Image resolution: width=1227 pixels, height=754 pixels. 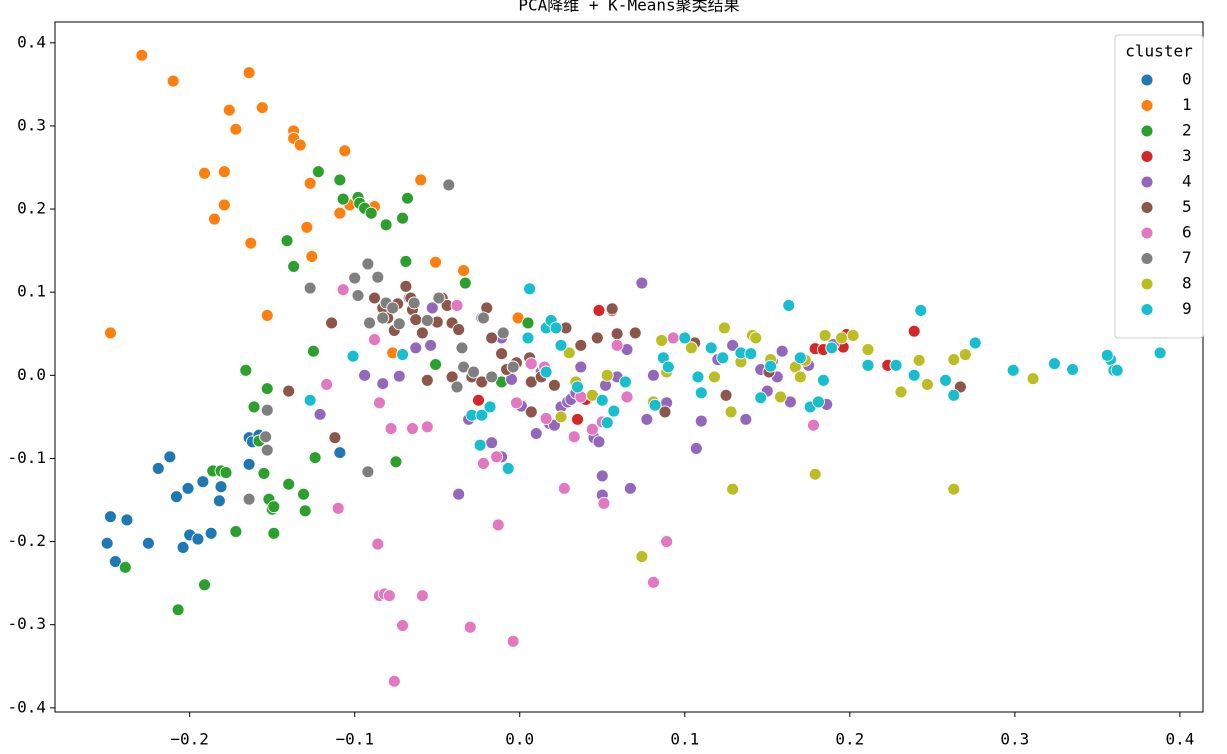 I want to click on x-tick-label: 0.0, so click(x=519, y=739).